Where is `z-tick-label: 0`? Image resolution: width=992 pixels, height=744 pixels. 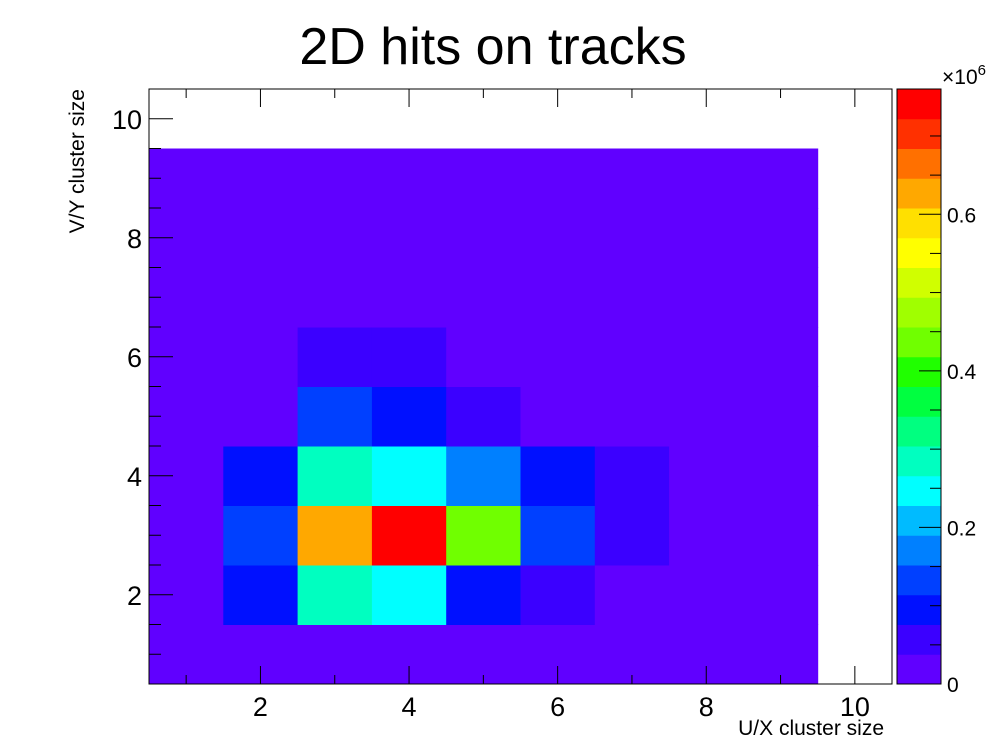 z-tick-label: 0 is located at coordinates (953, 685).